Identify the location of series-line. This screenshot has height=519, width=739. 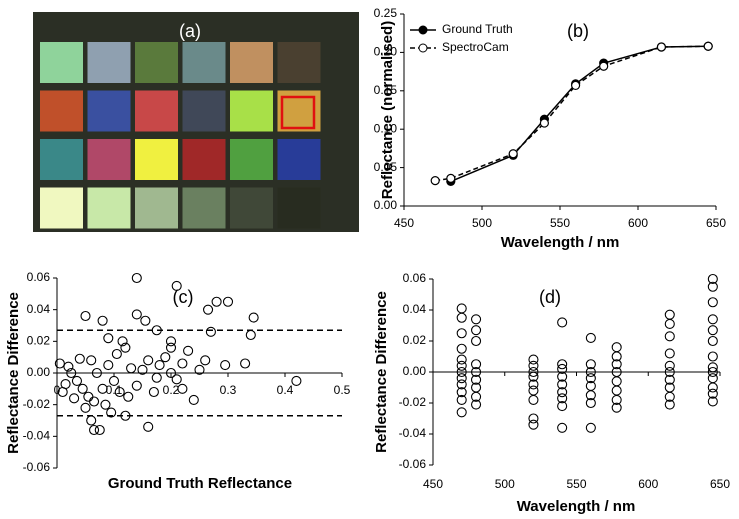
(579, 114).